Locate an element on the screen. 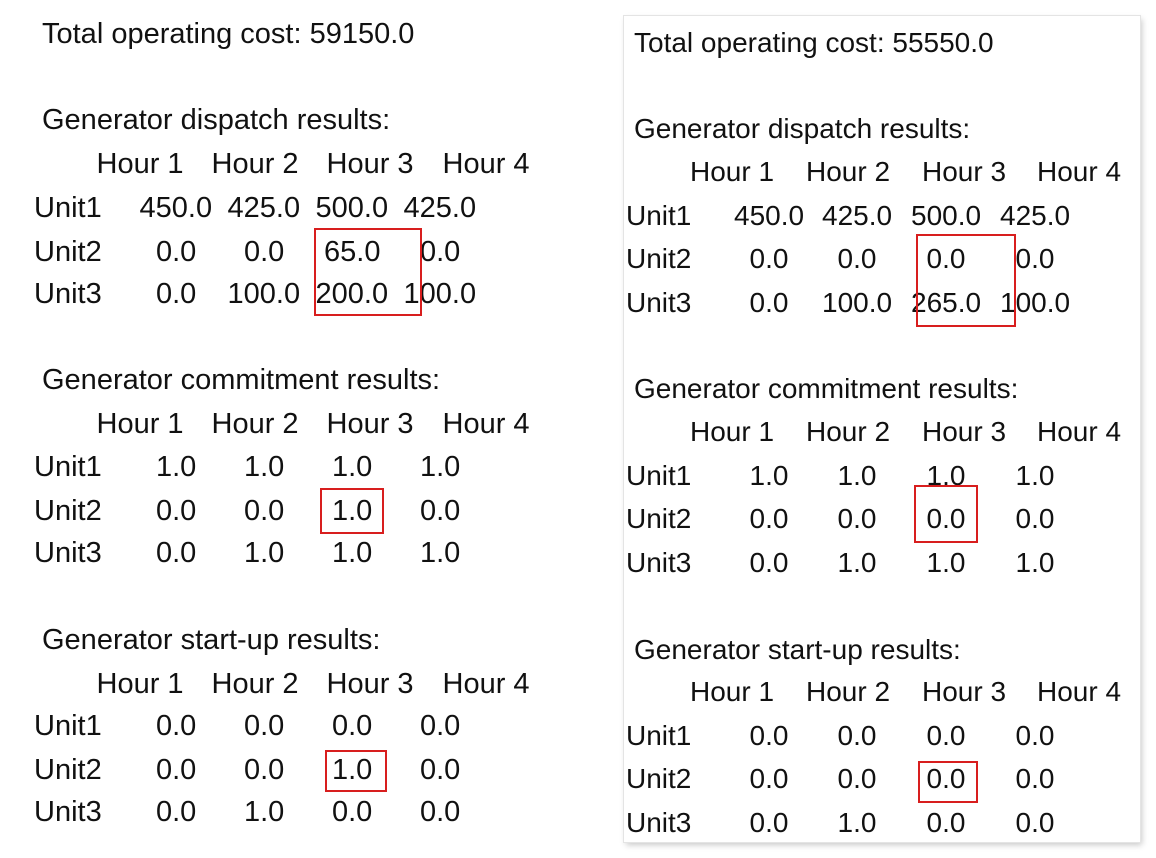  total-operating-cost: Total operating cost: 55550.0 is located at coordinates (814, 42).